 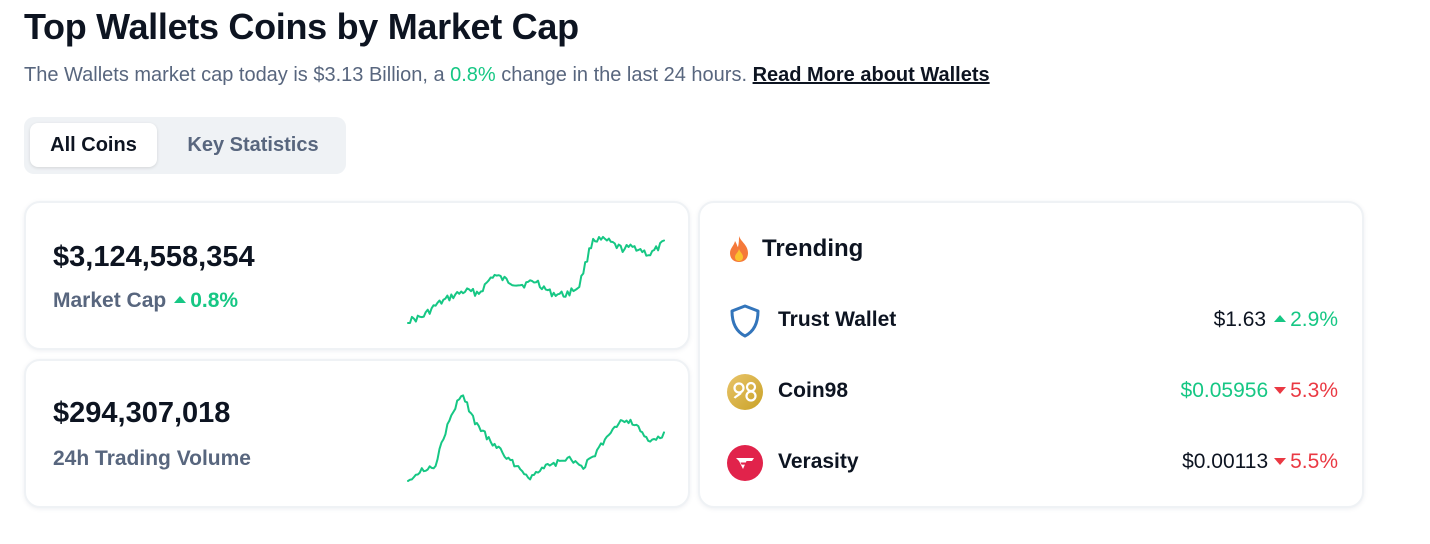 I want to click on trending-item-verasity: Verasity $0.00113 5.5%, so click(x=1032, y=462).